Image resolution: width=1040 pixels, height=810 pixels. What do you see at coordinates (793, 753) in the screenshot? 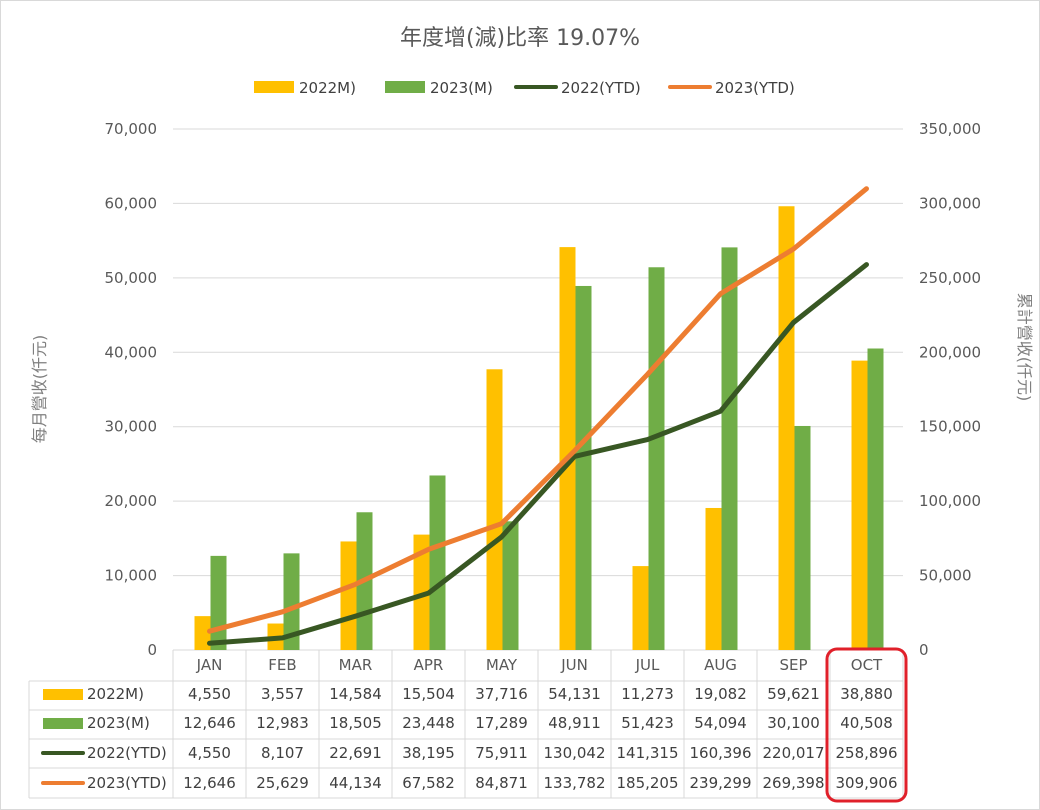
I see `table-cell: 220,017` at bounding box center [793, 753].